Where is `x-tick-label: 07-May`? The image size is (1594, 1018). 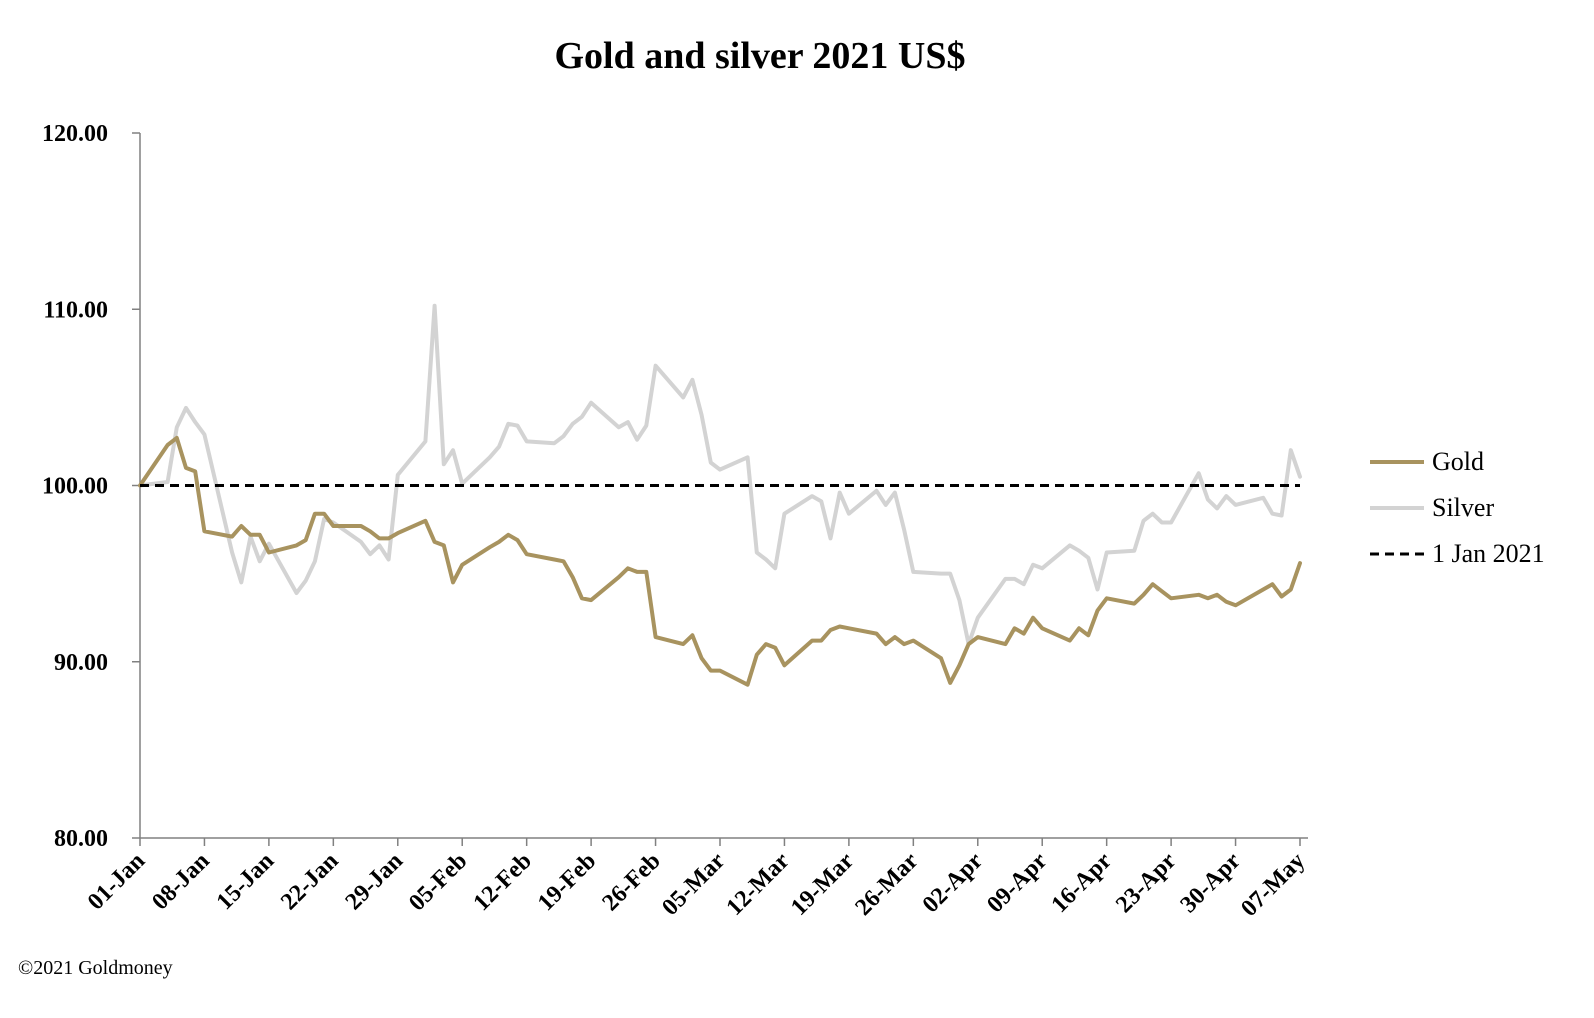
x-tick-label: 07-May is located at coordinates (1273, 885).